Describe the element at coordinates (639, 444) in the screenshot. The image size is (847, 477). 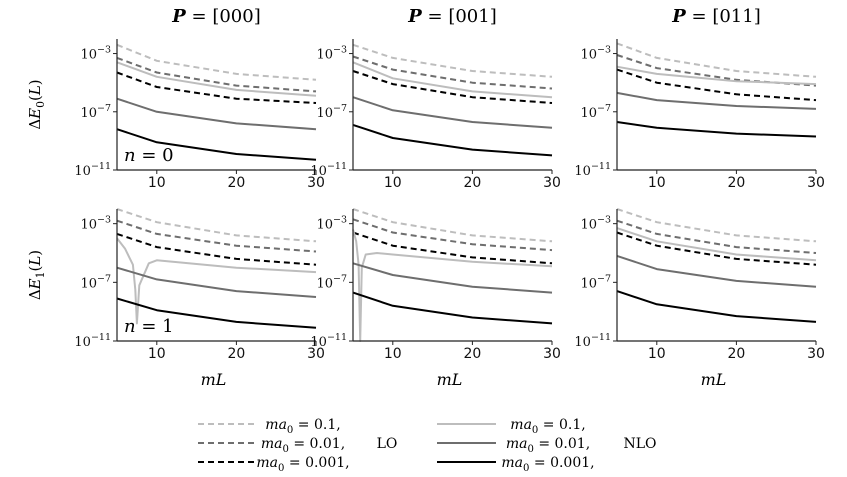
I see `legend-group-label-nlo: NLO` at that location.